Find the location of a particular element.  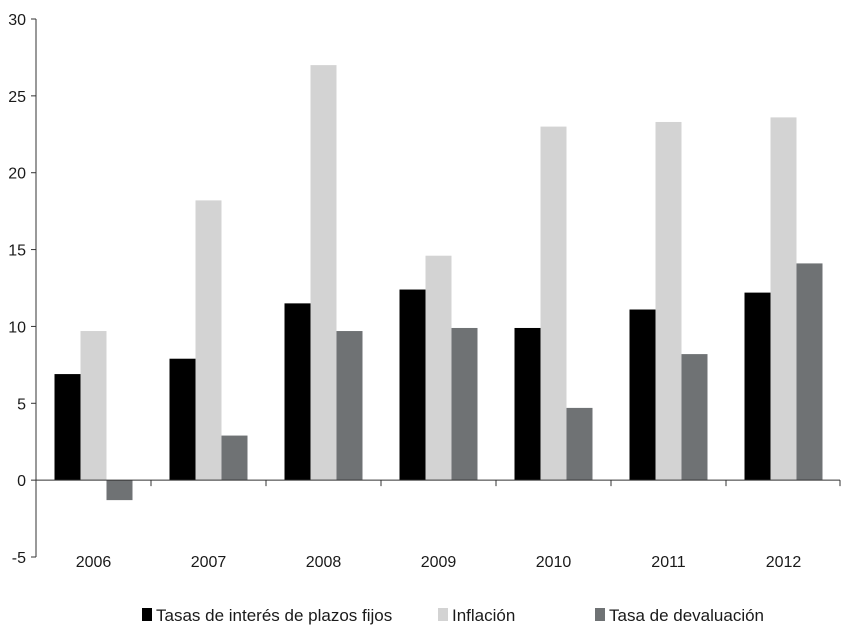

x-tick-label-2007: 2007 is located at coordinates (209, 562).